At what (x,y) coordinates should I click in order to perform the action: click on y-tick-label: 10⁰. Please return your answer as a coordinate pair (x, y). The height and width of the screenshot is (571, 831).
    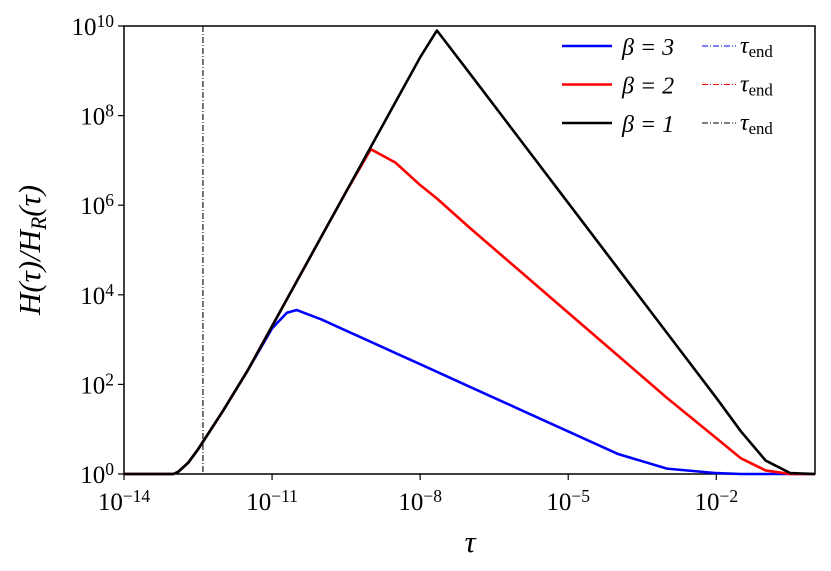
    Looking at the image, I should click on (97, 474).